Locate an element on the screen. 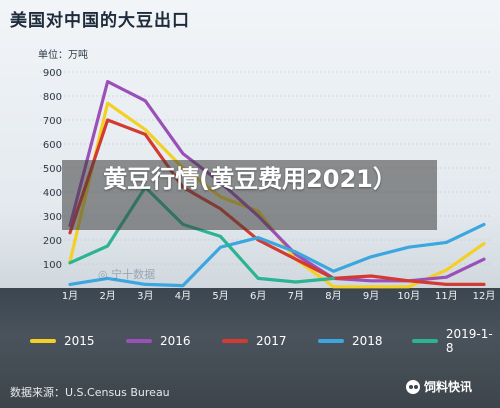 The image size is (500, 408). chart-legend: 2015 2016 2017 2018 2019-1-8 is located at coordinates (265, 341).